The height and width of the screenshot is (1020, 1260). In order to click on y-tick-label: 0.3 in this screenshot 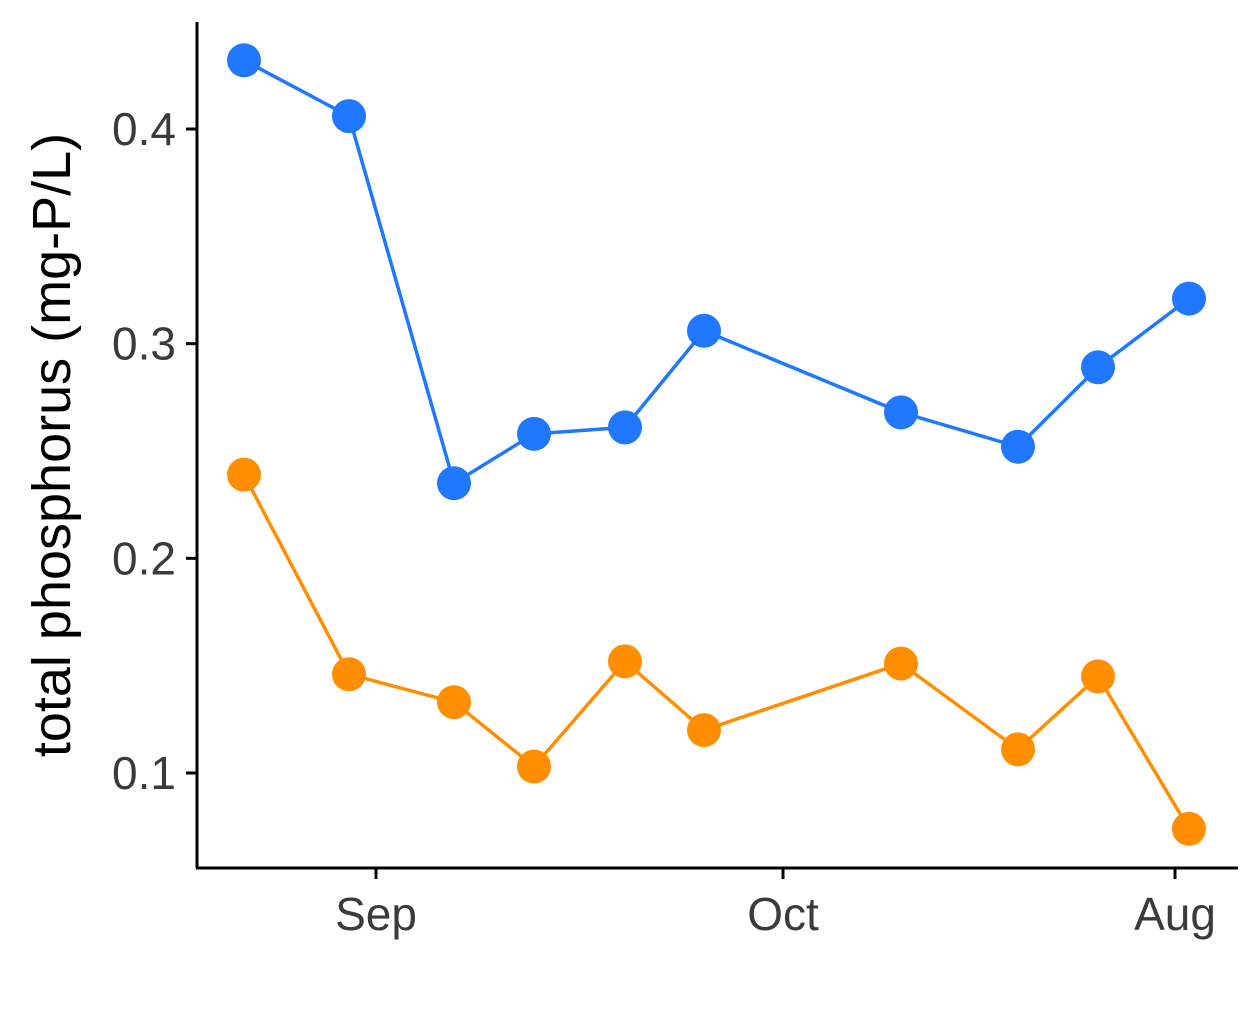, I will do `click(144, 344)`.